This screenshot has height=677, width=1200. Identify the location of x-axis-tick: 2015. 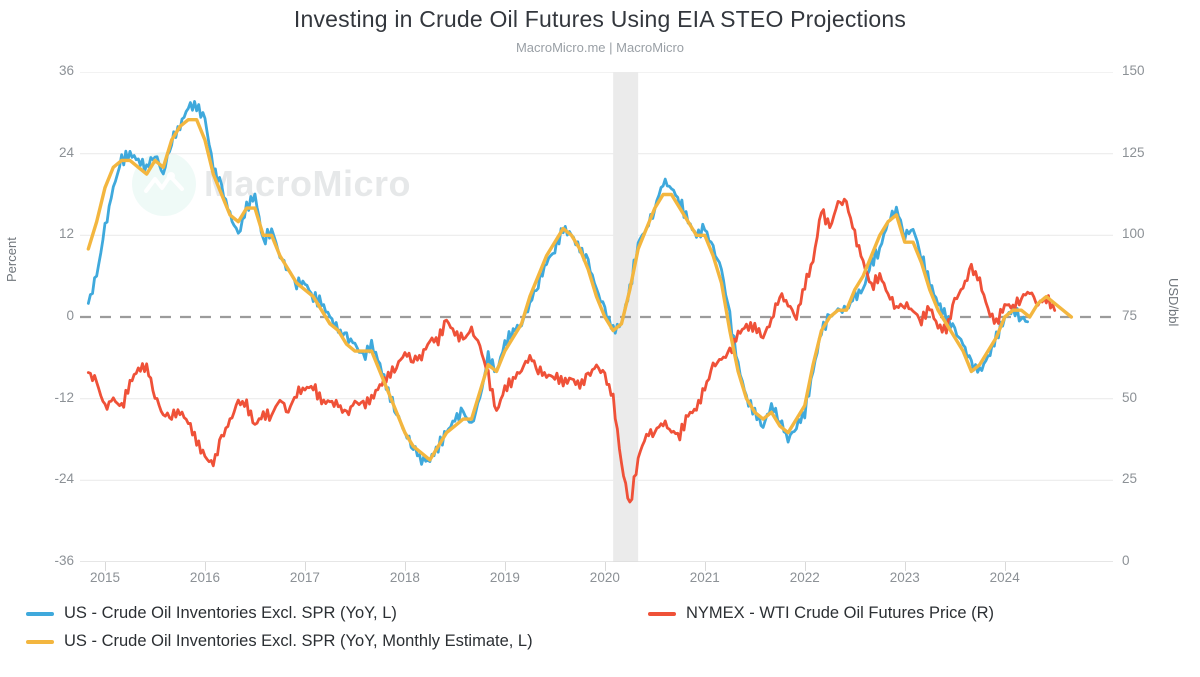
(105, 577).